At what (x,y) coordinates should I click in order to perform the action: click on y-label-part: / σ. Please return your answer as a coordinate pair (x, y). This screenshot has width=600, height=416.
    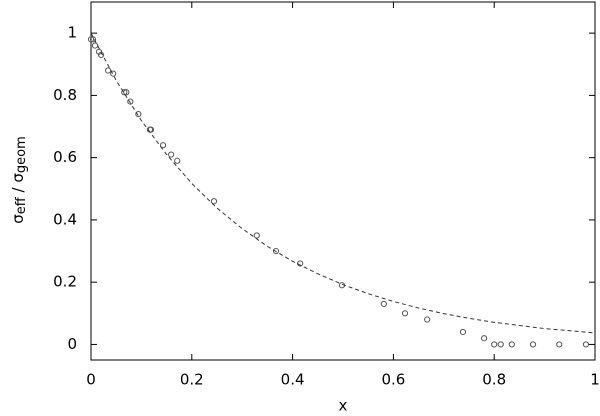
    Looking at the image, I should click on (18, 185).